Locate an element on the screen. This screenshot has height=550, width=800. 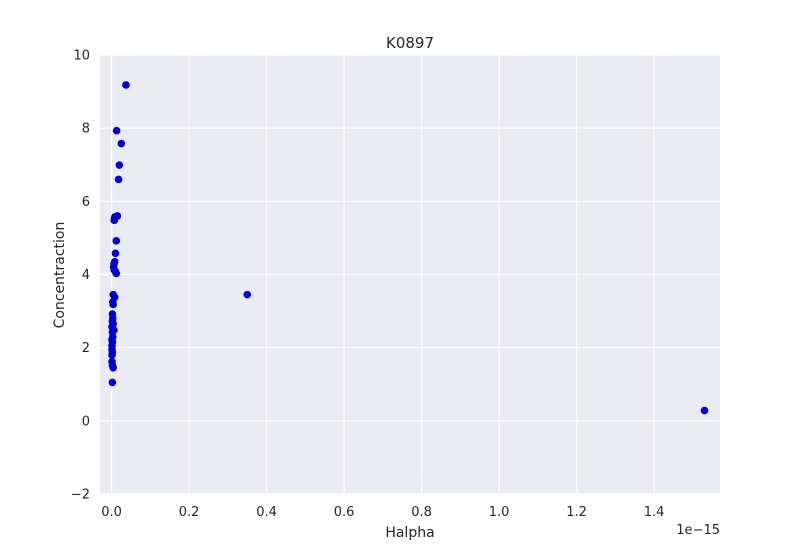
chart-title: K0897 is located at coordinates (410, 43).